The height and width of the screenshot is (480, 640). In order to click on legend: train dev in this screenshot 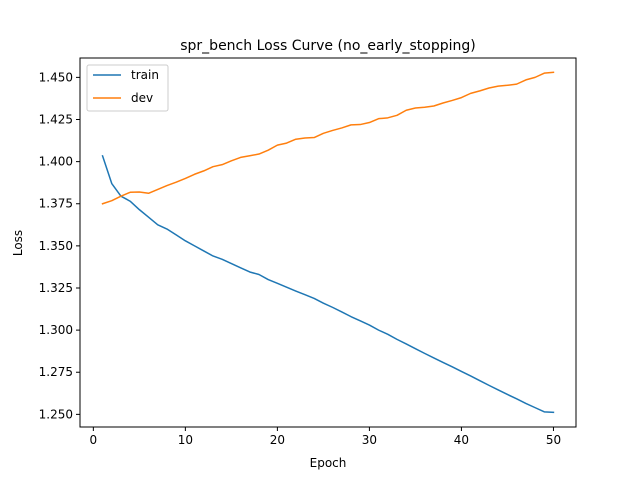, I will do `click(127, 88)`.